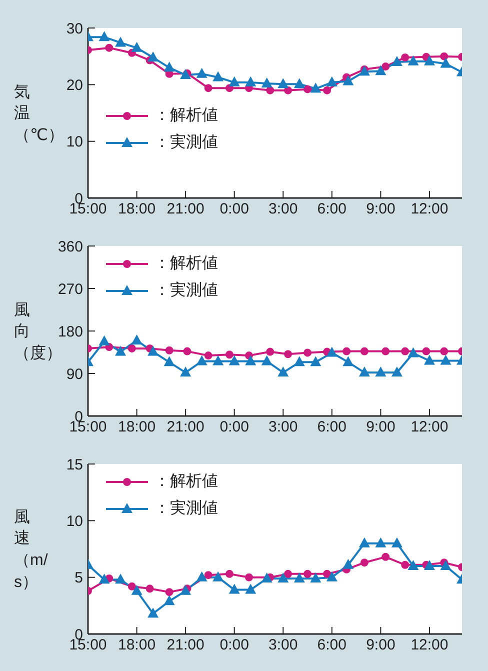 Image resolution: width=488 pixels, height=671 pixels. I want to click on x-tick-label: 9:00, so click(381, 645).